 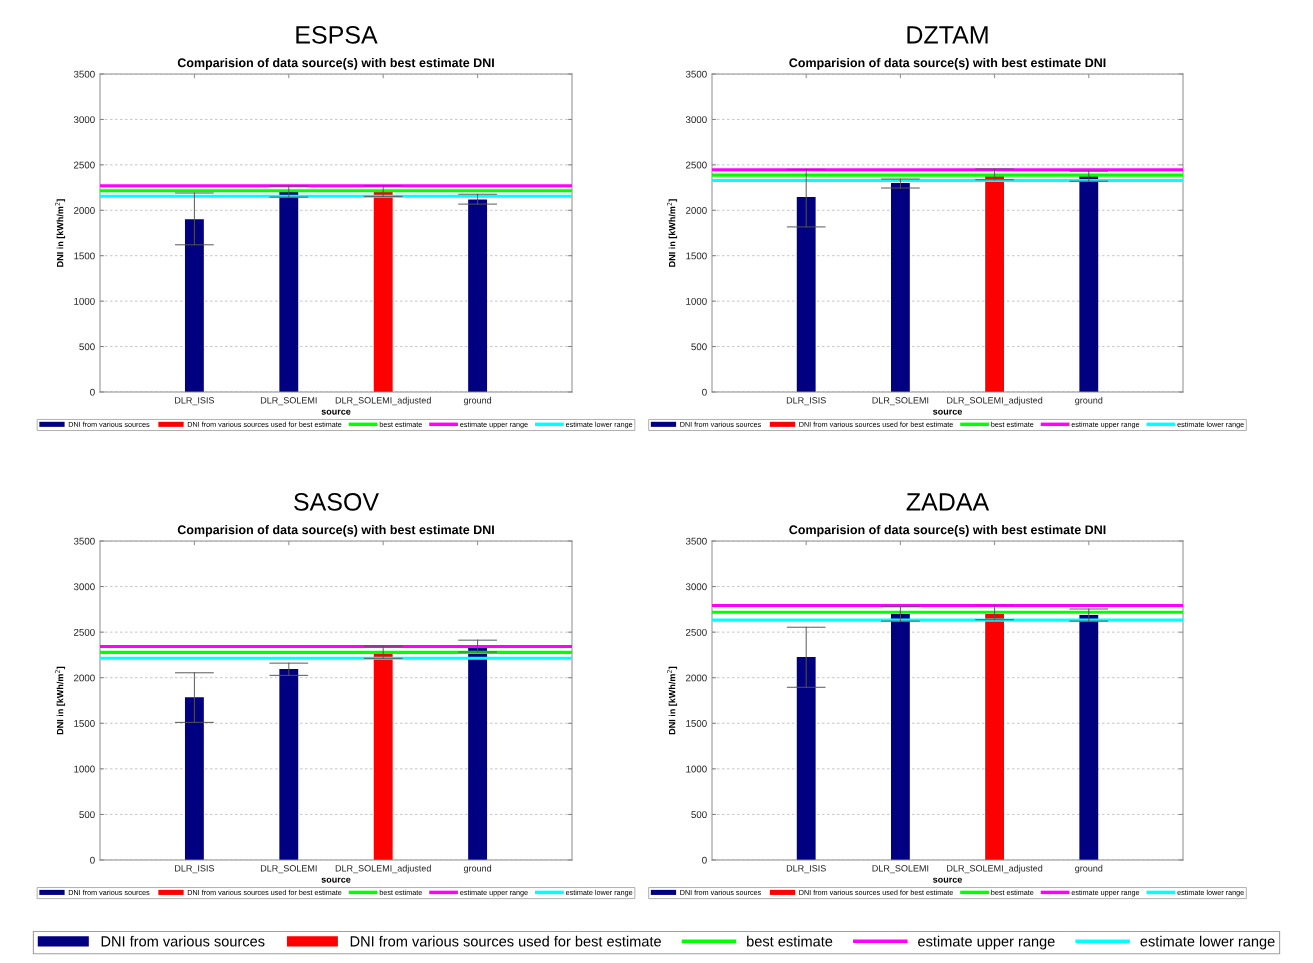 What do you see at coordinates (505, 941) in the screenshot?
I see `text: DNI from various sources used for best estimate` at bounding box center [505, 941].